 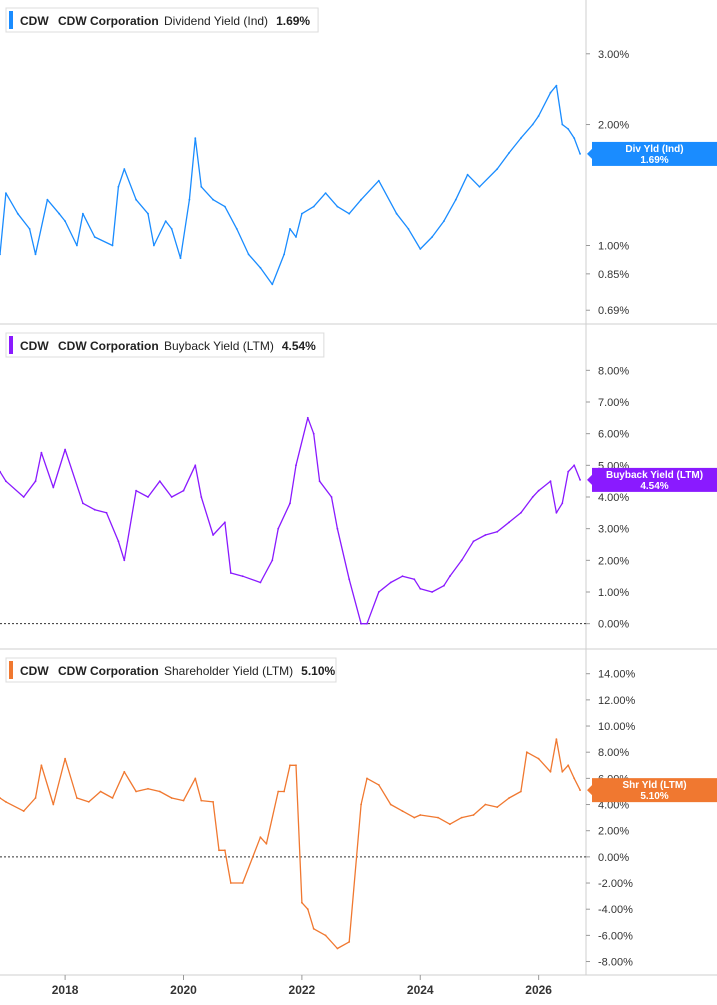 I want to click on legend-box, so click(x=165, y=345).